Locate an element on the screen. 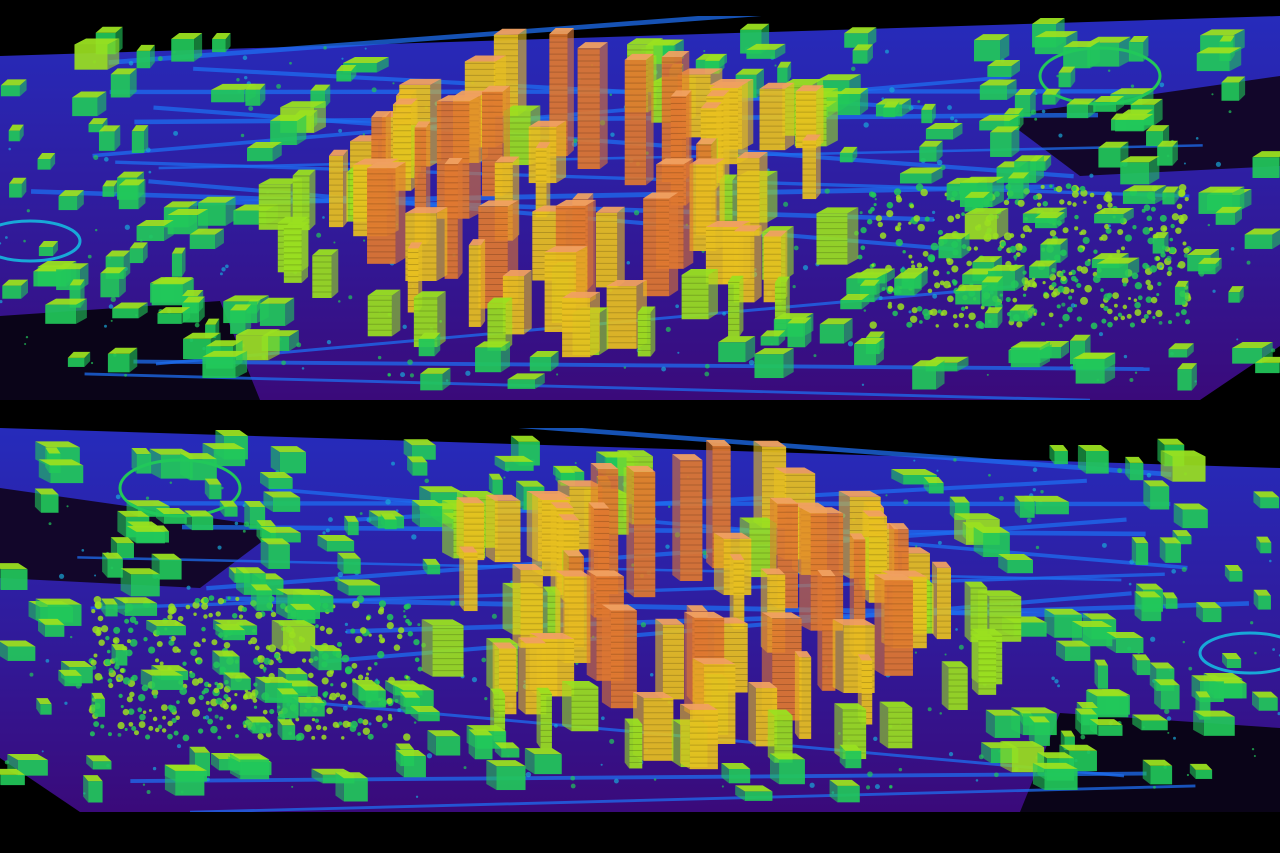 This screenshot has height=853, width=1280. interchange-loop is located at coordinates (41, 241).